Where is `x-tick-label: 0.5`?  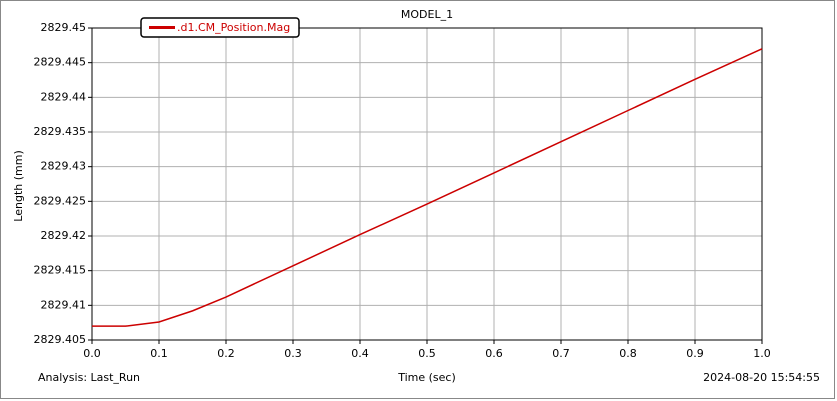 x-tick-label: 0.5 is located at coordinates (427, 353).